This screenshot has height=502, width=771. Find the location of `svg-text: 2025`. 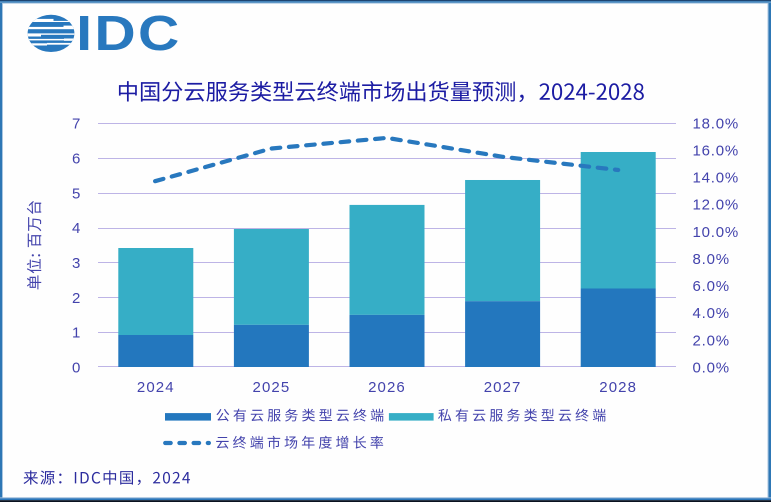

svg-text: 2025 is located at coordinates (272, 387).